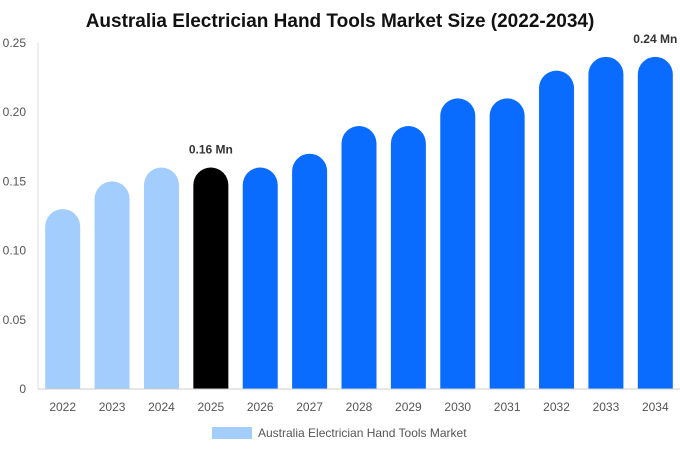 The image size is (680, 450). I want to click on bar-2033, so click(606, 222).